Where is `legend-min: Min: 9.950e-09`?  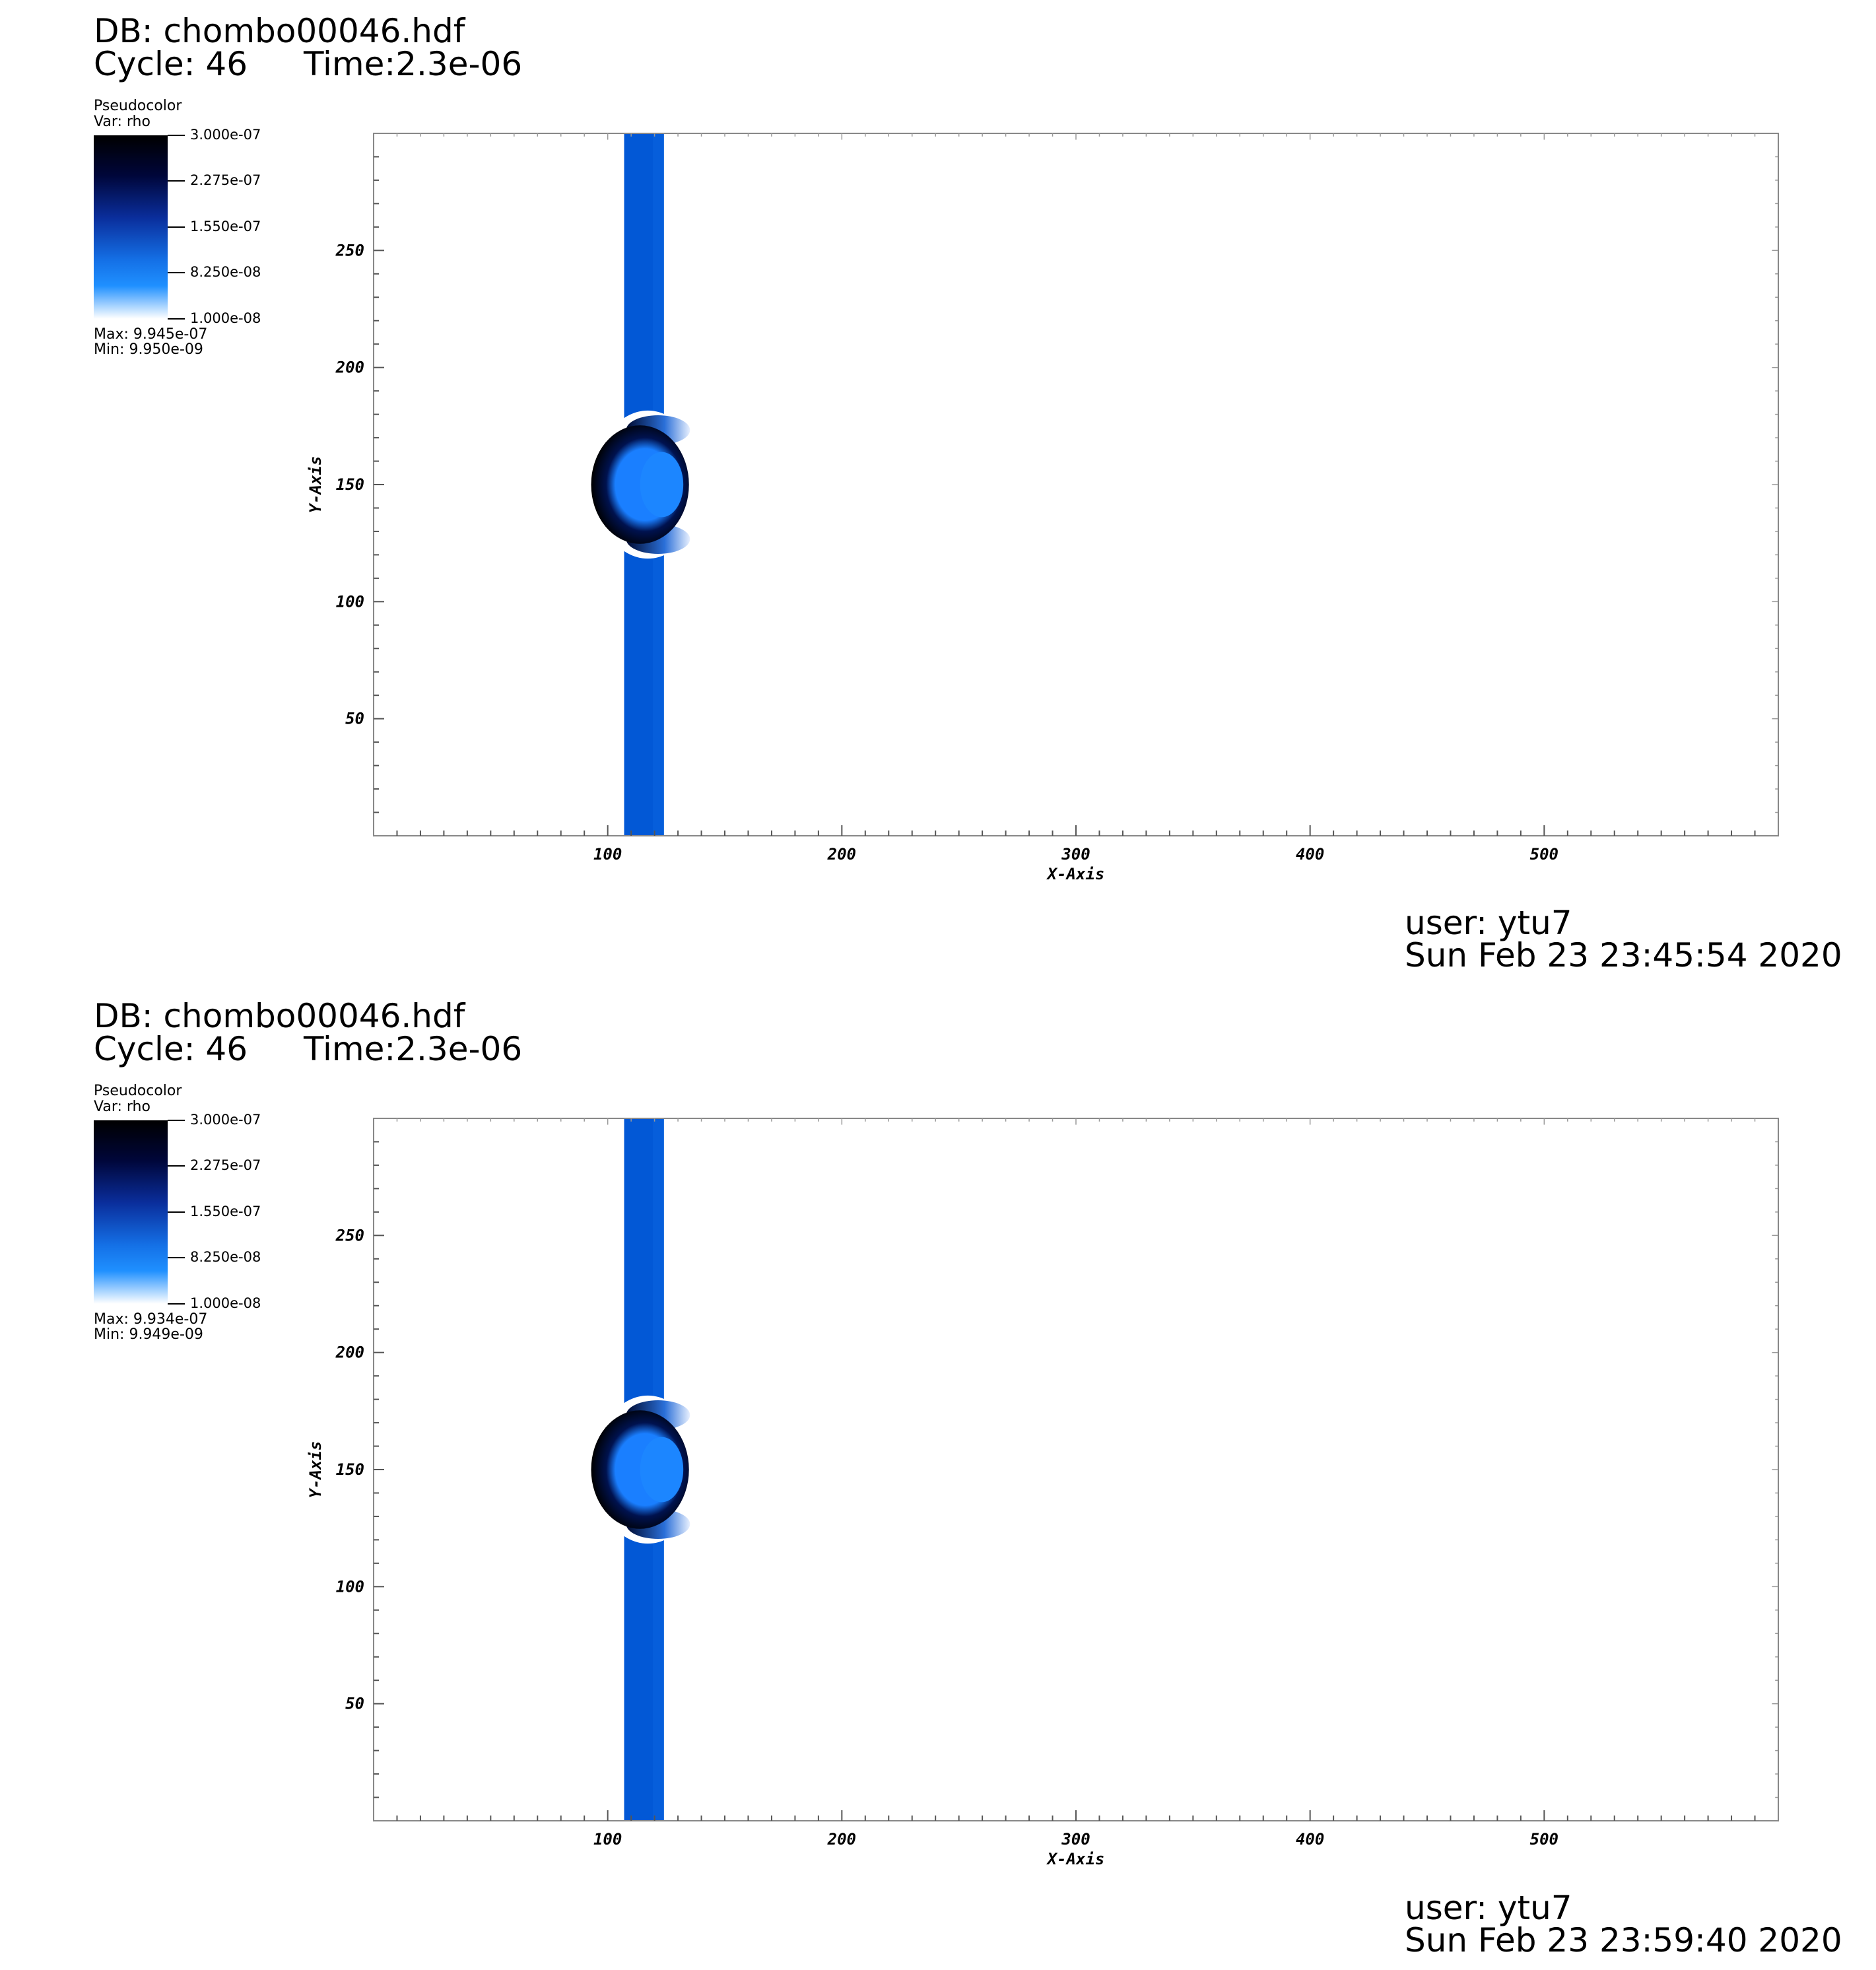 legend-min: Min: 9.950e-09 is located at coordinates (148, 349).